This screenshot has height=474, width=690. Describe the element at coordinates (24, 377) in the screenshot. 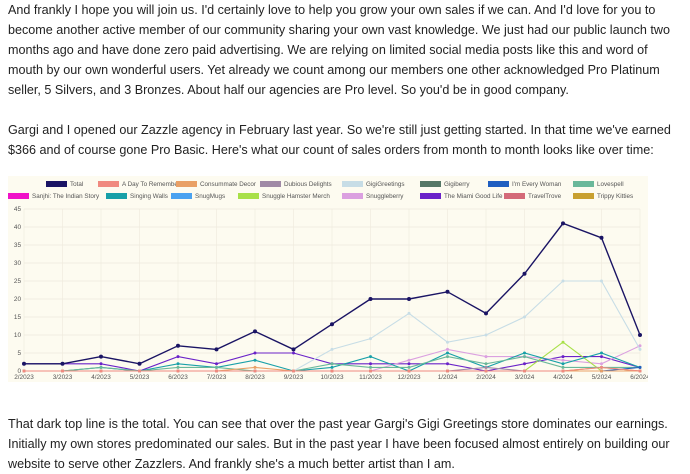

I see `x-tick-label: 2/2023` at that location.